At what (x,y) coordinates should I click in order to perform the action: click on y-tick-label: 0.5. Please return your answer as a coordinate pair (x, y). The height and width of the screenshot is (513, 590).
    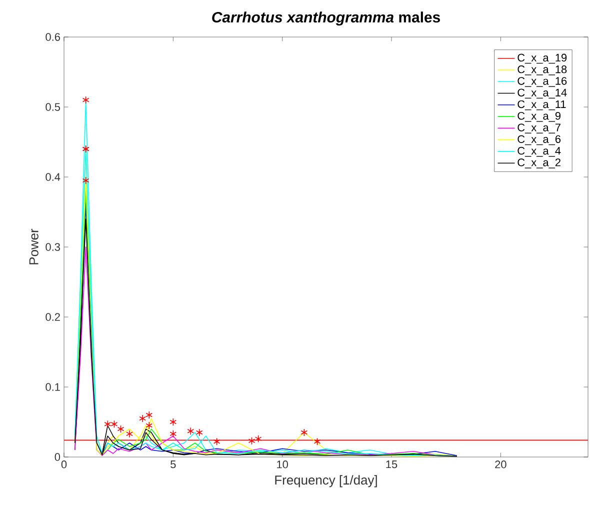
    Looking at the image, I should click on (53, 107).